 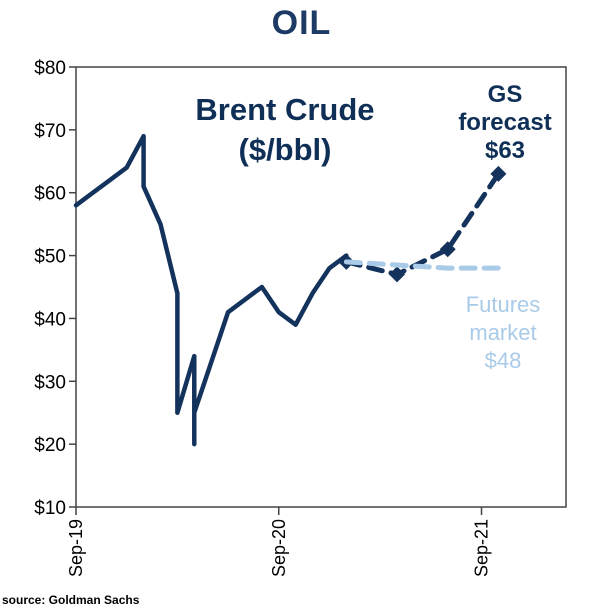 I want to click on futures-label-line2: market, so click(x=502, y=332).